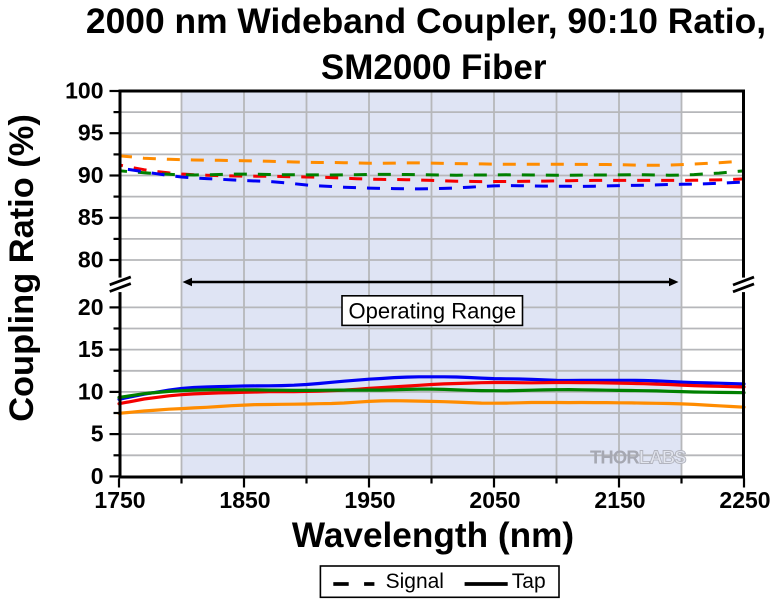 Image resolution: width=780 pixels, height=605 pixels. Describe the element at coordinates (369, 500) in the screenshot. I see `svg-text: 1950` at that location.